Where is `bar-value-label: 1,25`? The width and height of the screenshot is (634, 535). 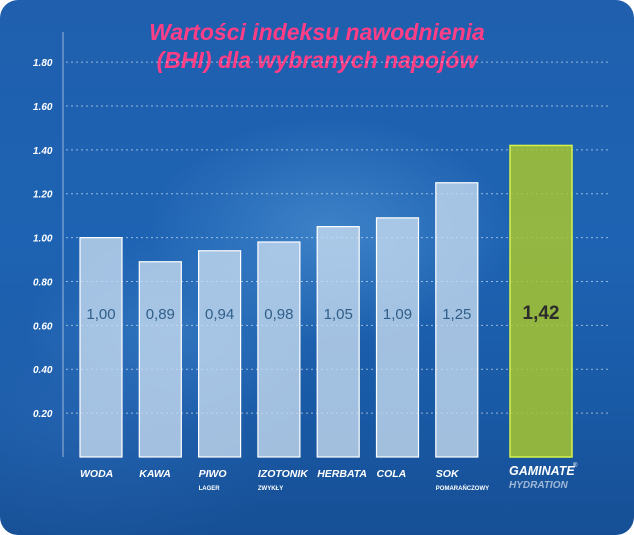
bar-value-label: 1,25 is located at coordinates (456, 314).